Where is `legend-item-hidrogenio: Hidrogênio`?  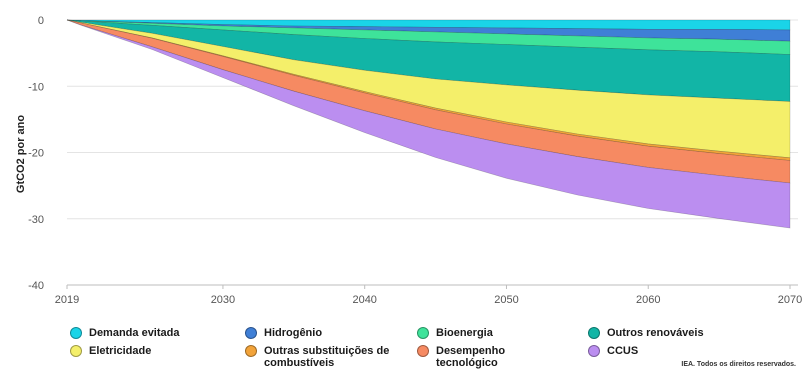 legend-item-hidrogenio: Hidrogênio is located at coordinates (283, 333).